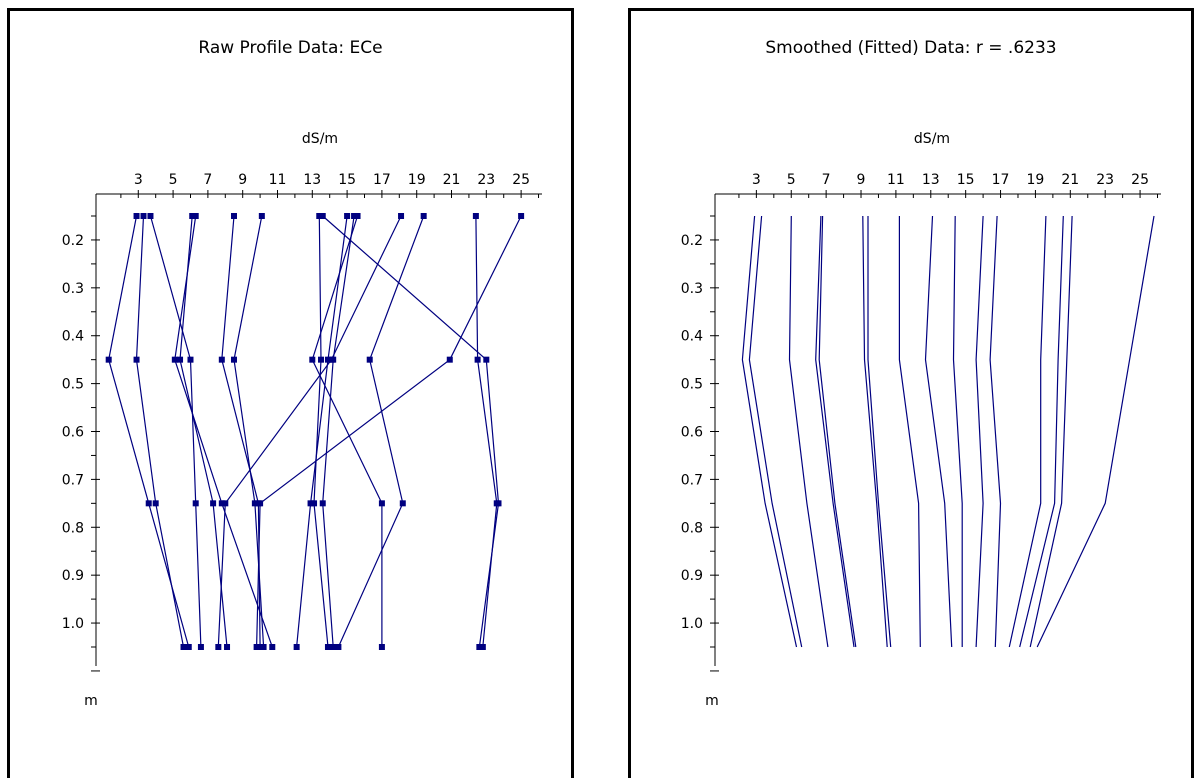 The image size is (1201, 778). Describe the element at coordinates (931, 180) in the screenshot. I see `smoothed-x-tick-label: 13` at that location.